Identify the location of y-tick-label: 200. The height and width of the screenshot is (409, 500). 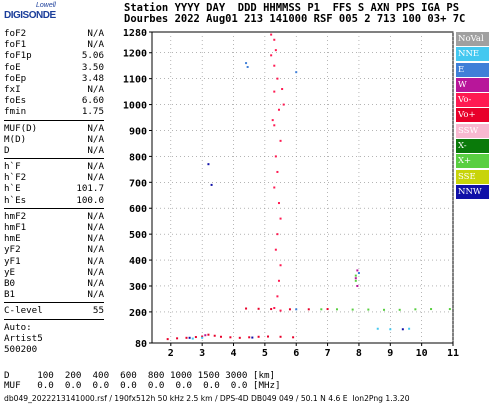
(138, 313).